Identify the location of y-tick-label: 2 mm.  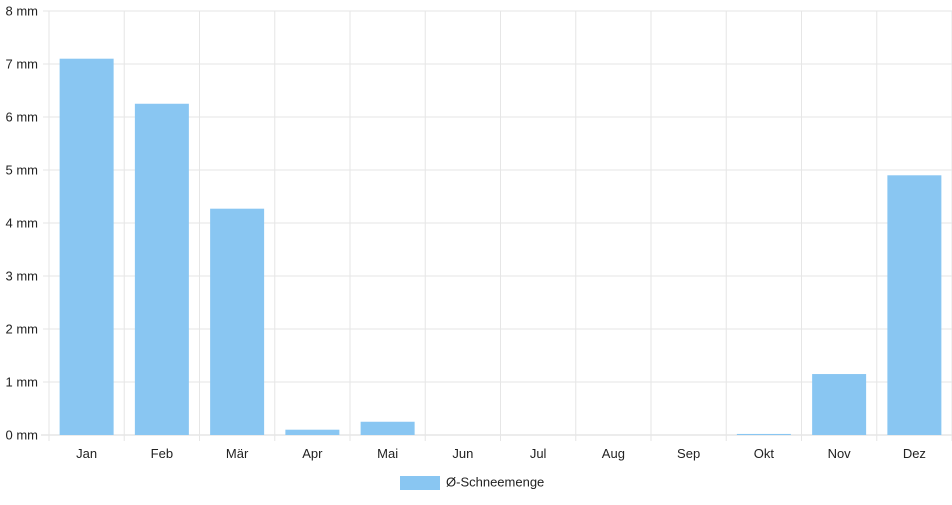
(22, 329).